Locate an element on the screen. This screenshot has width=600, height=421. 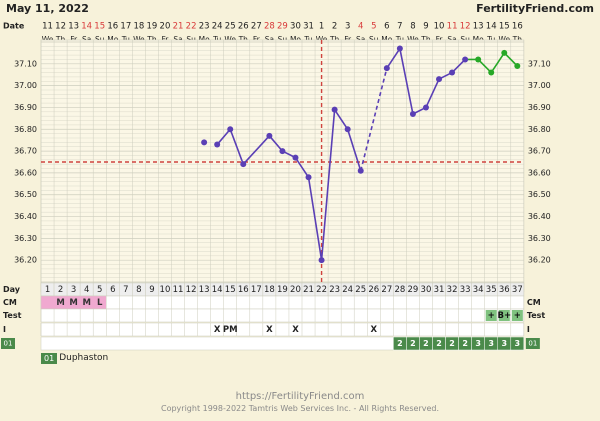
day-number: 3 is located at coordinates (73, 290).